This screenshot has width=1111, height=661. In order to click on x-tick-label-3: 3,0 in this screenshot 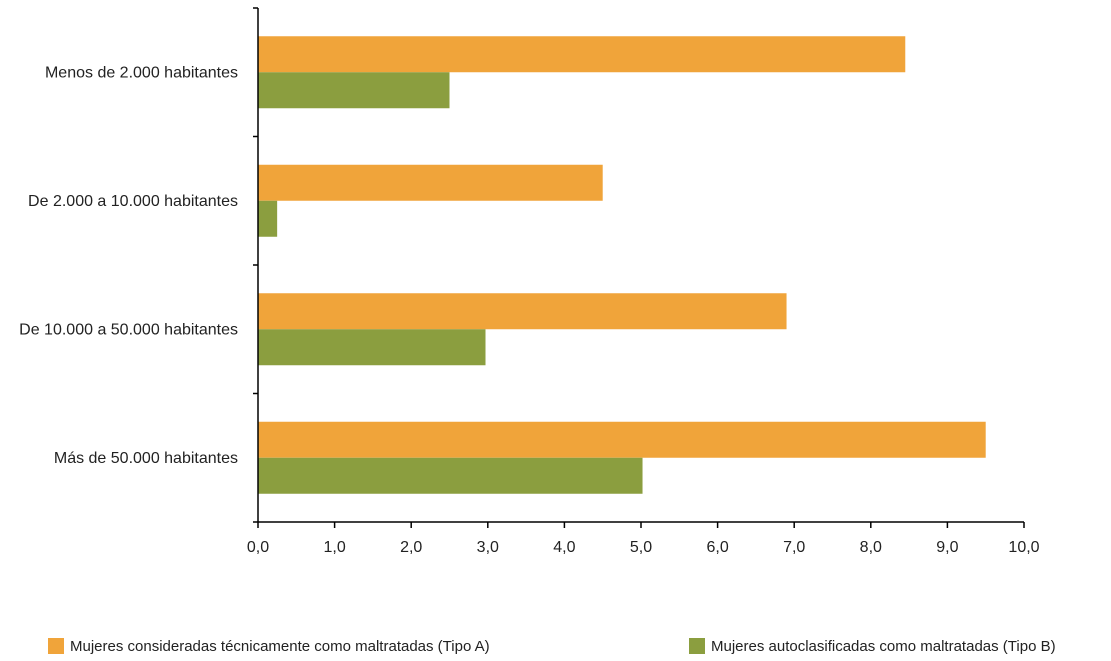, I will do `click(488, 547)`.